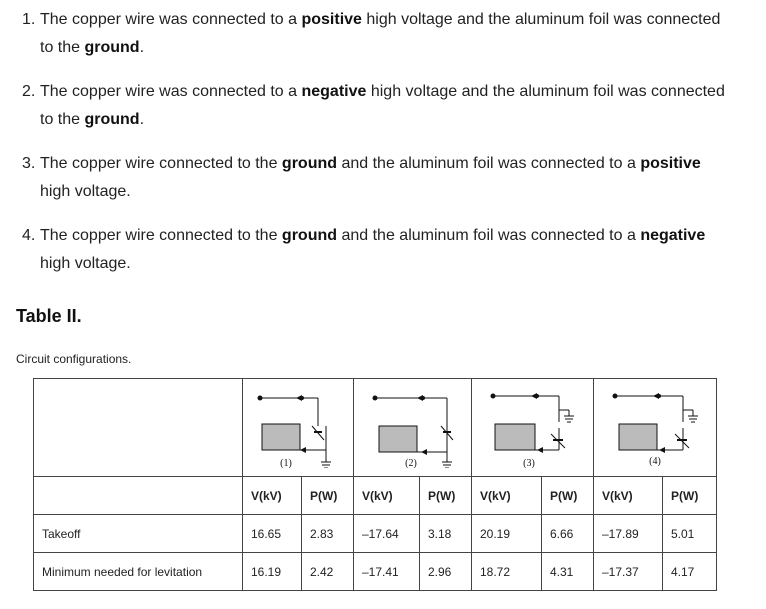  What do you see at coordinates (506, 533) in the screenshot?
I see `table-cell: 20.19` at bounding box center [506, 533].